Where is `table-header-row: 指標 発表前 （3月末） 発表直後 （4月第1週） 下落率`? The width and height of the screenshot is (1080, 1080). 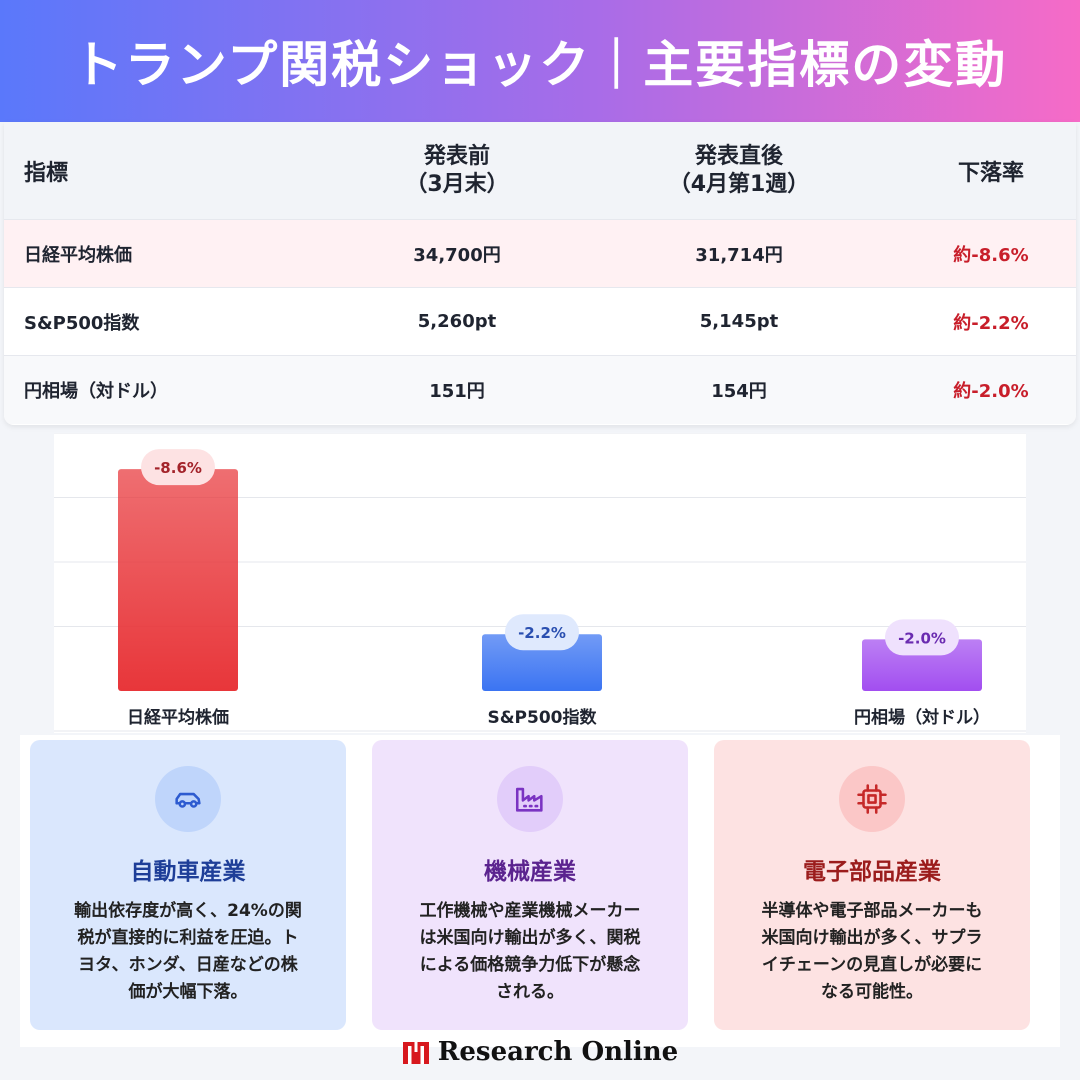 table-header-row: 指標 発表前 （3月末） 発表直後 （4月第1週） 下落率 is located at coordinates (540, 171).